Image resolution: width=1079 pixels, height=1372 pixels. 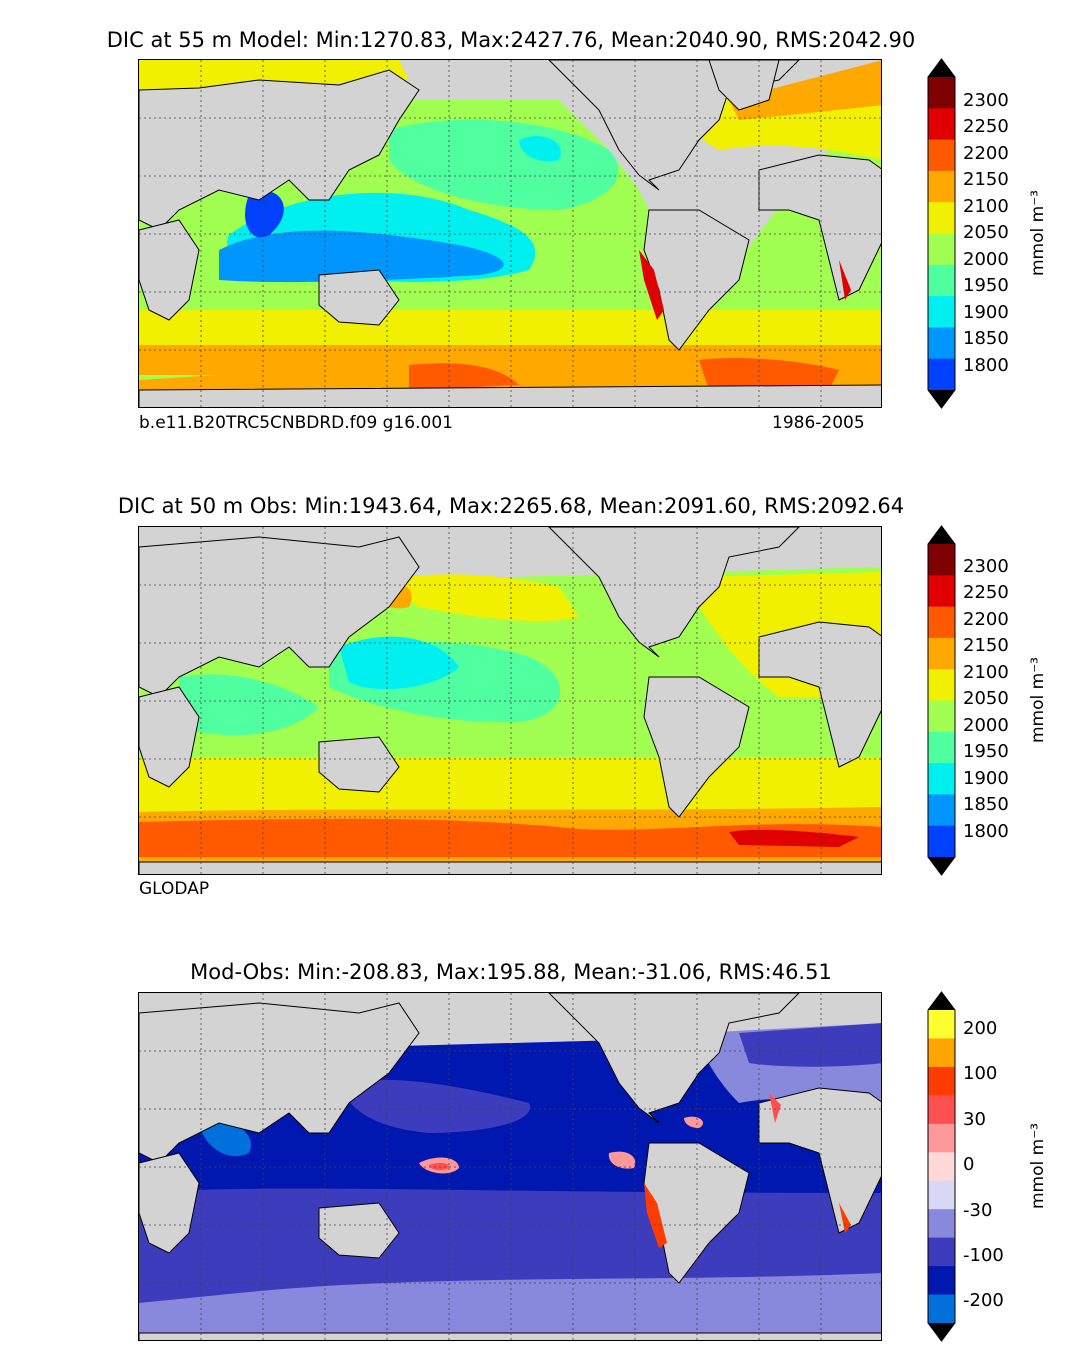 I want to click on colorbar-tick: -30, so click(x=978, y=1210).